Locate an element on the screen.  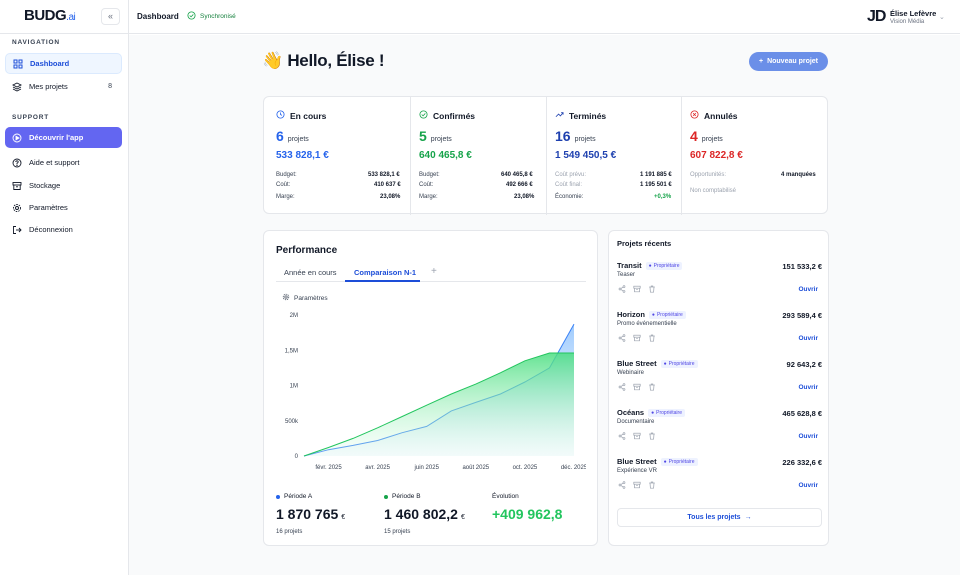
stat-row-label: Coût final: is located at coordinates (569, 185).